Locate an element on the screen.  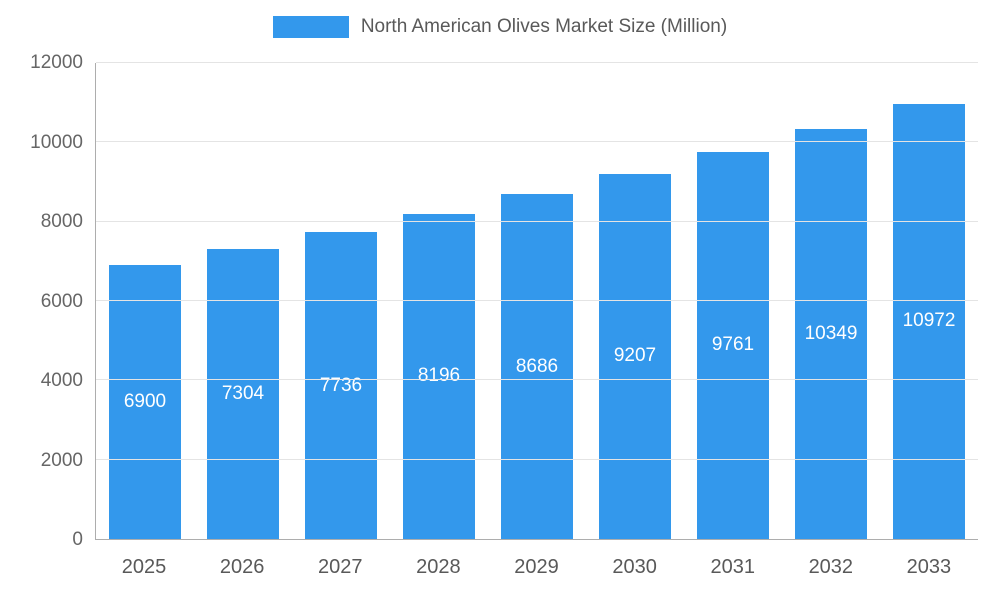
bar-value-label: 6900 is located at coordinates (145, 402).